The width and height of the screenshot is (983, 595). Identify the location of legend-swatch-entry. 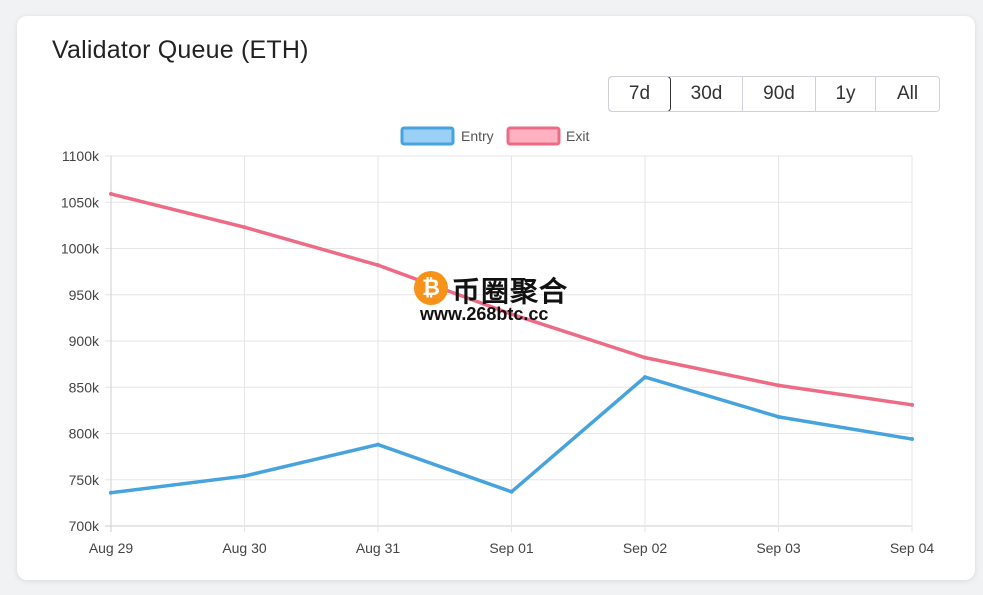
(427, 136).